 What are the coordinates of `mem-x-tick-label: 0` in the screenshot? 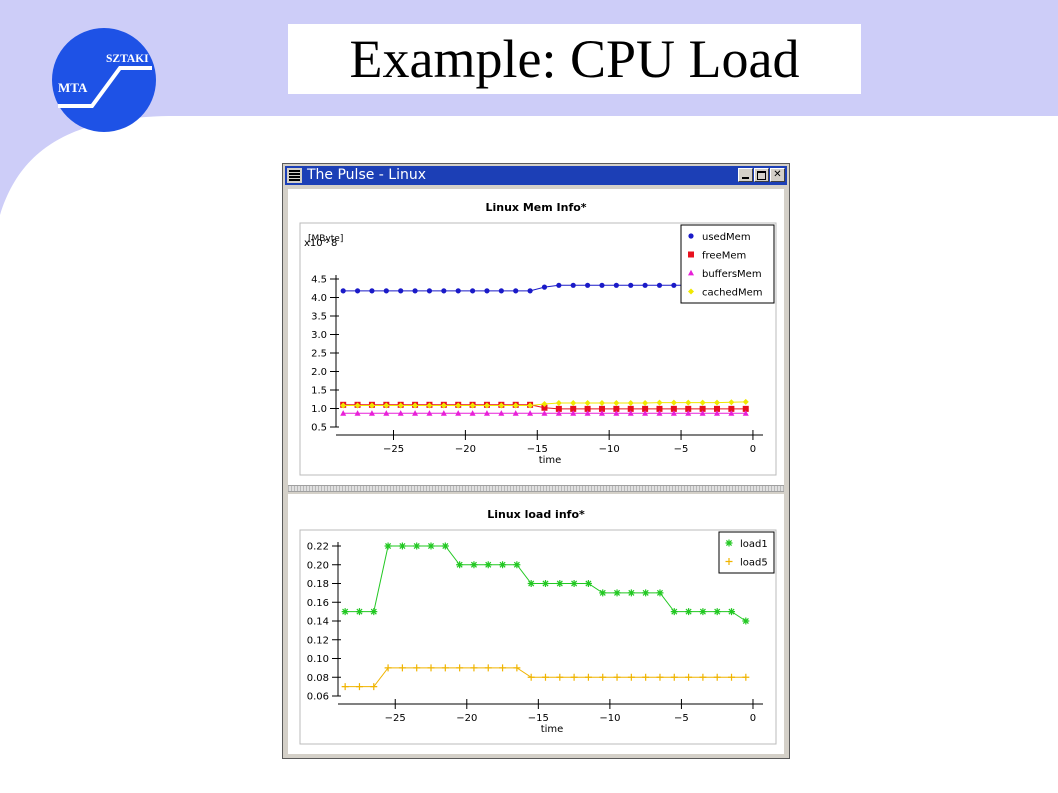 It's located at (753, 449).